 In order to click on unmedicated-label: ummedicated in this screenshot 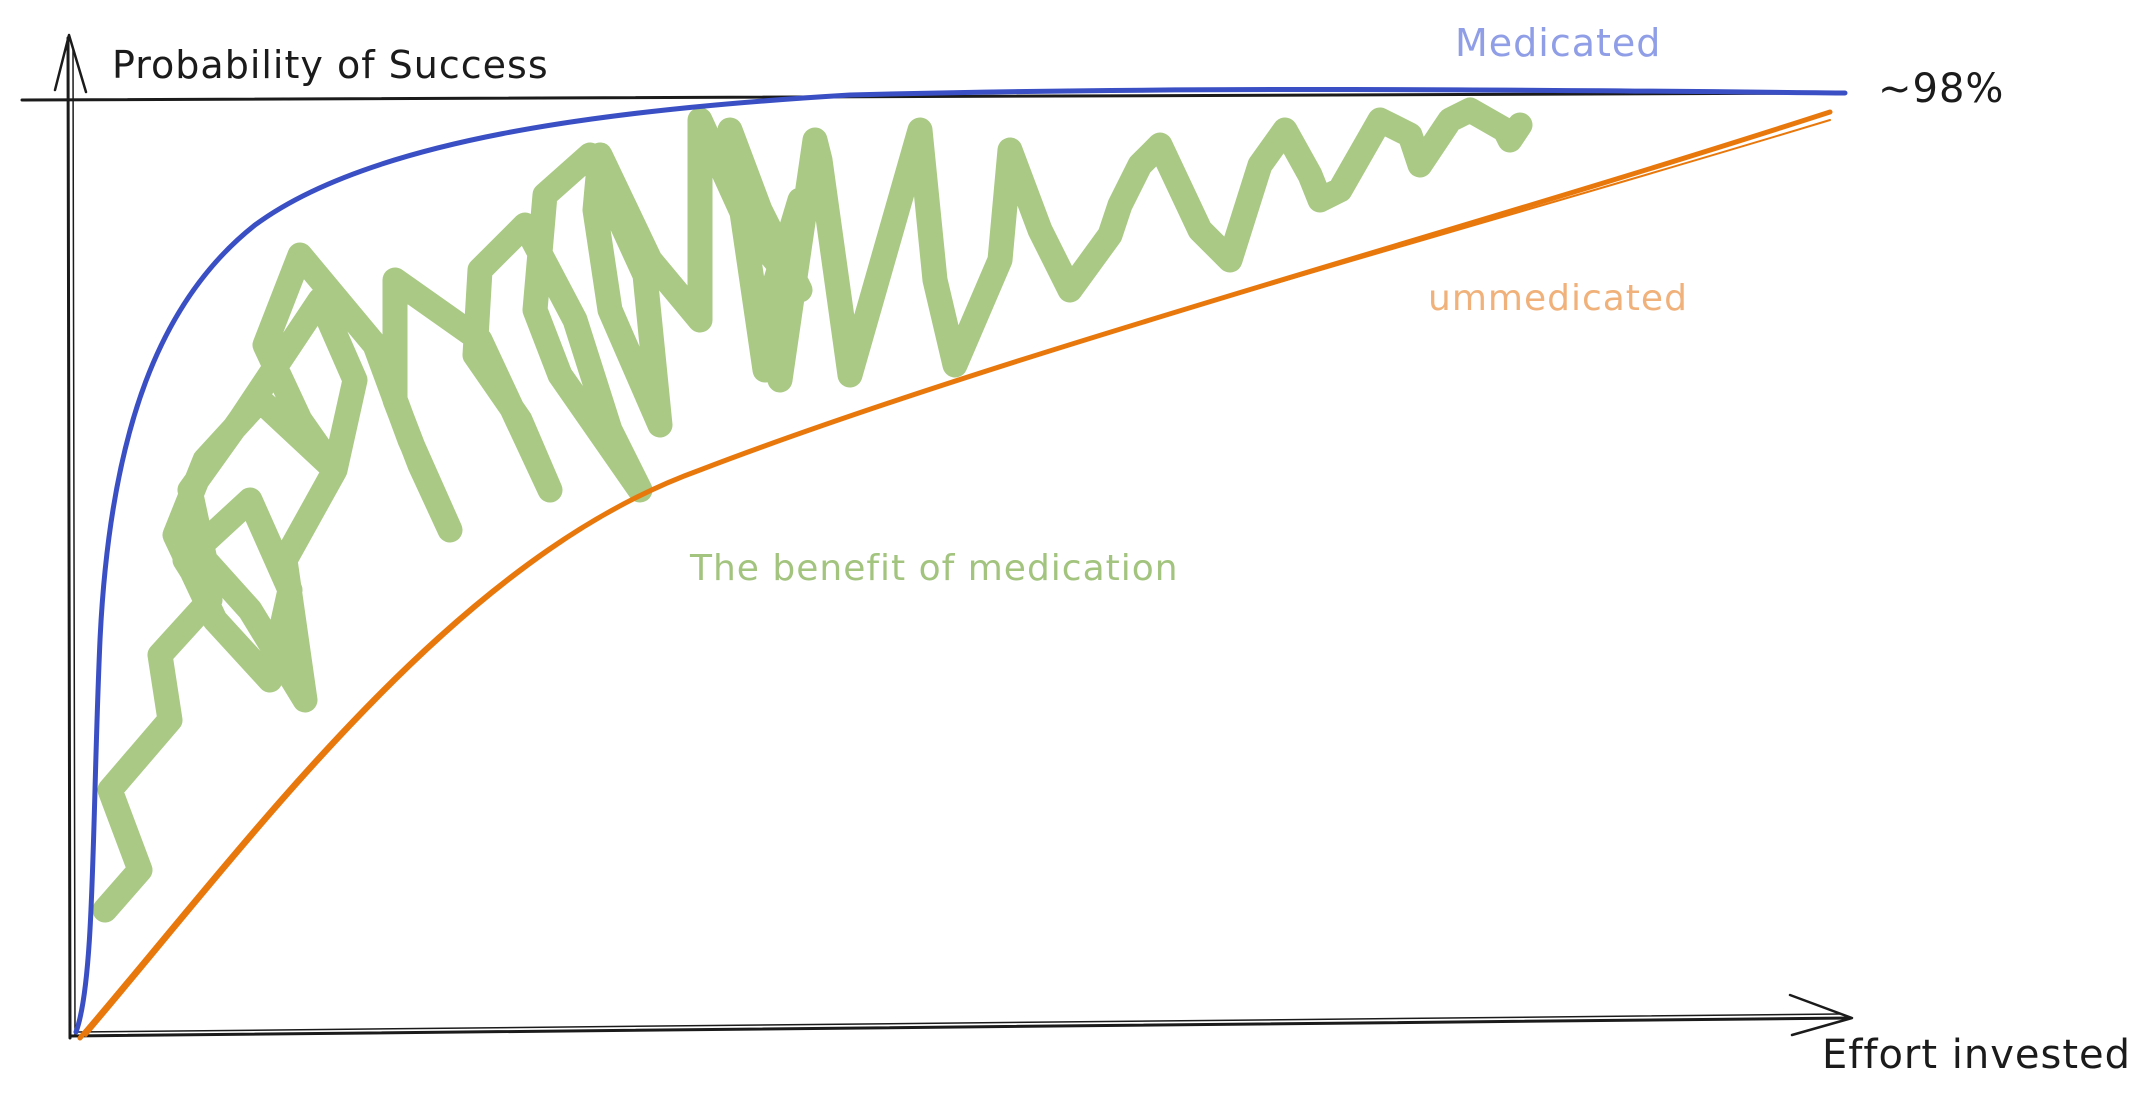, I will do `click(1558, 298)`.